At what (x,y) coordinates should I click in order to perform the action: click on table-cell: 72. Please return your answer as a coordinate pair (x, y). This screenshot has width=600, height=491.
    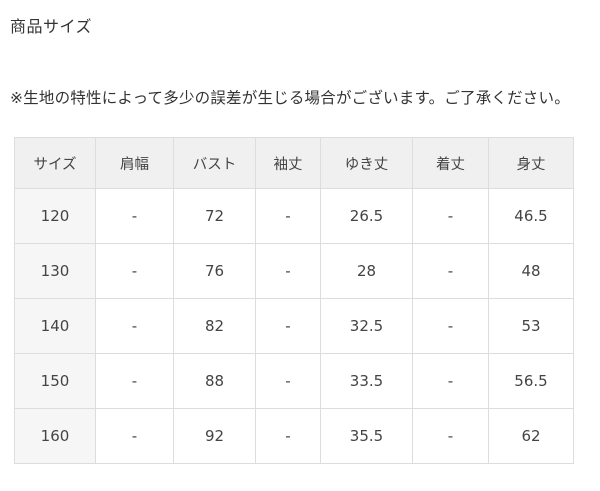
    Looking at the image, I should click on (214, 216).